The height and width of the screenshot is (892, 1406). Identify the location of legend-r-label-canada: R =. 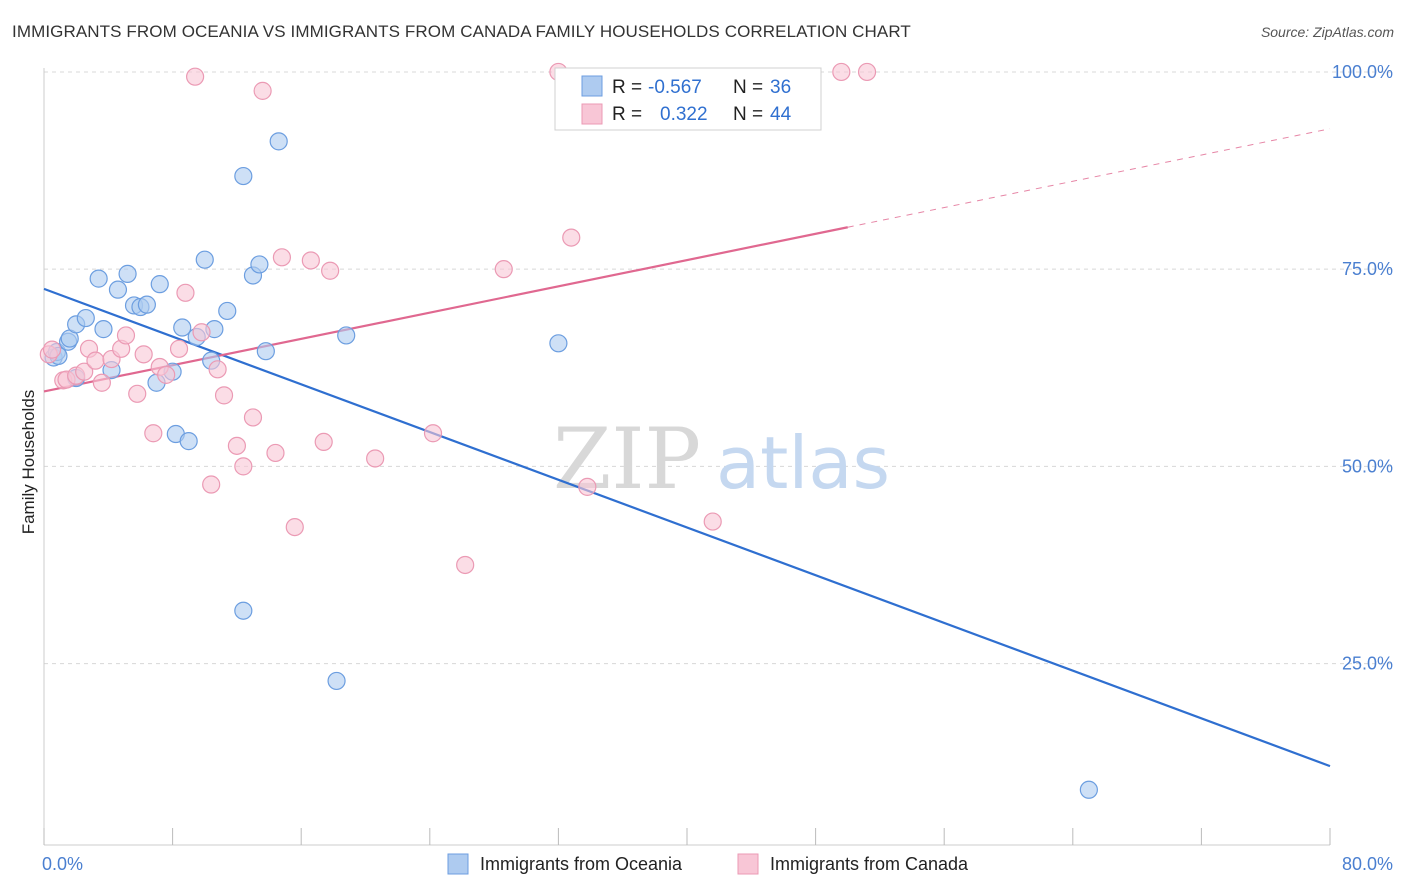
(627, 114).